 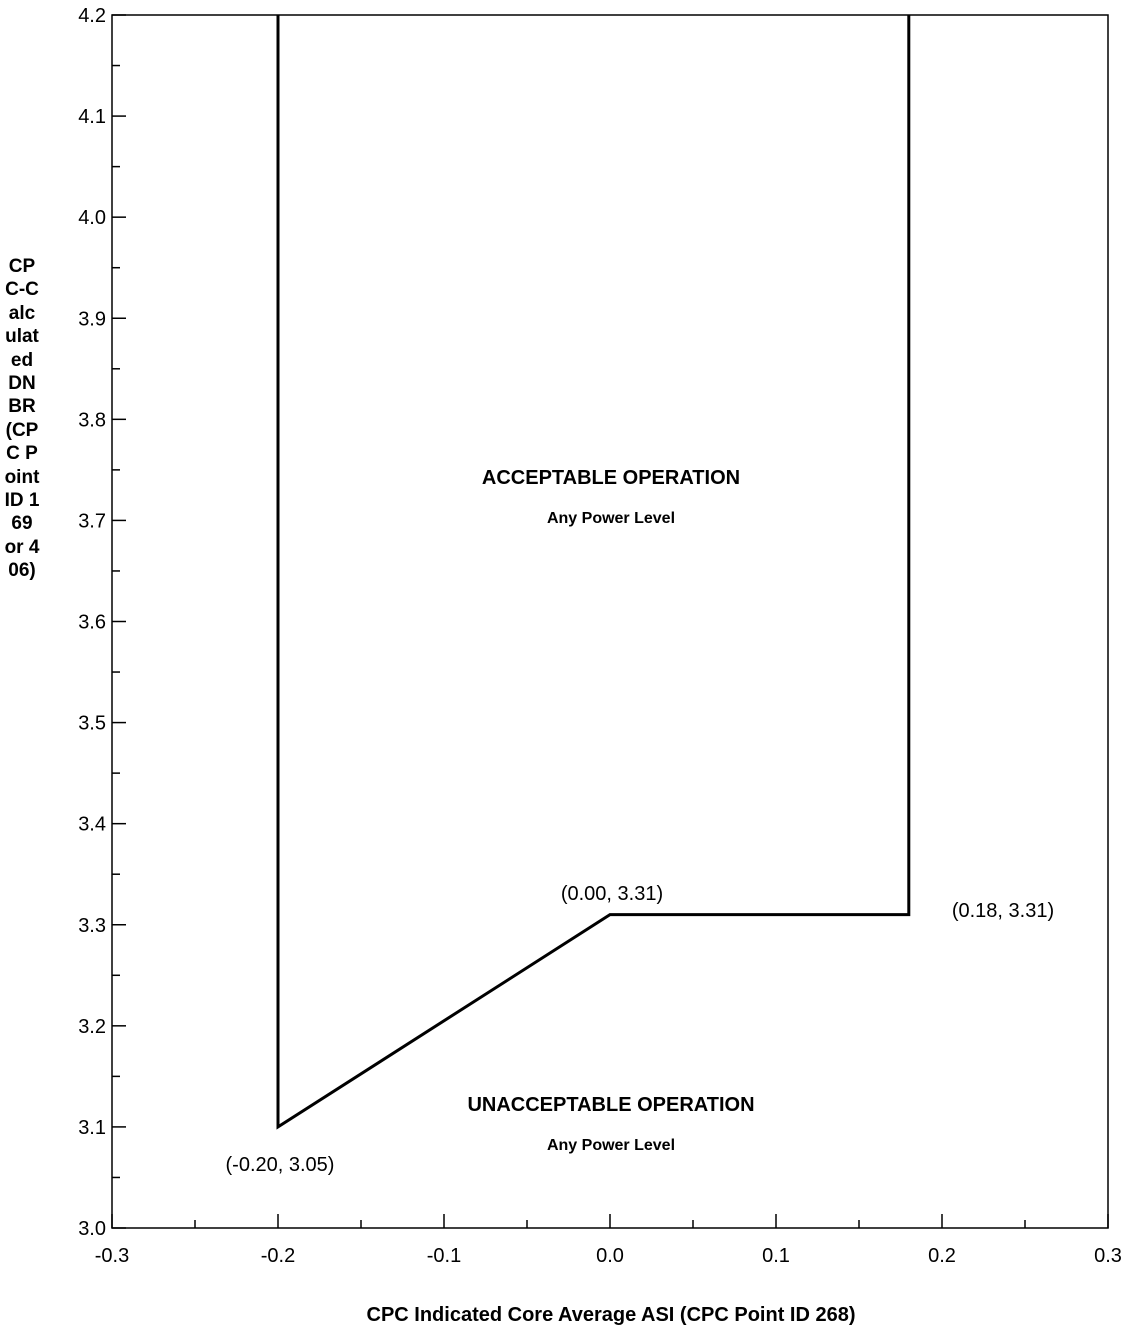 What do you see at coordinates (92, 16) in the screenshot?
I see `y-tick-label: 4.2` at bounding box center [92, 16].